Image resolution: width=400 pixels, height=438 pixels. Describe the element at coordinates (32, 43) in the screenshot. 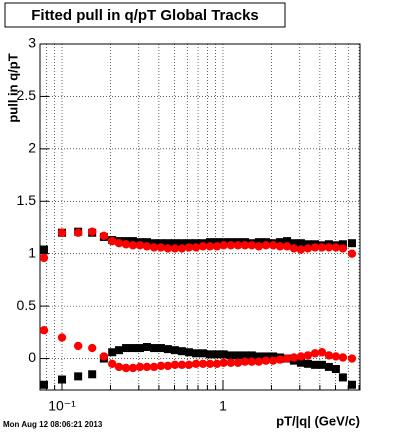

I see `y-tick-label: 3` at that location.